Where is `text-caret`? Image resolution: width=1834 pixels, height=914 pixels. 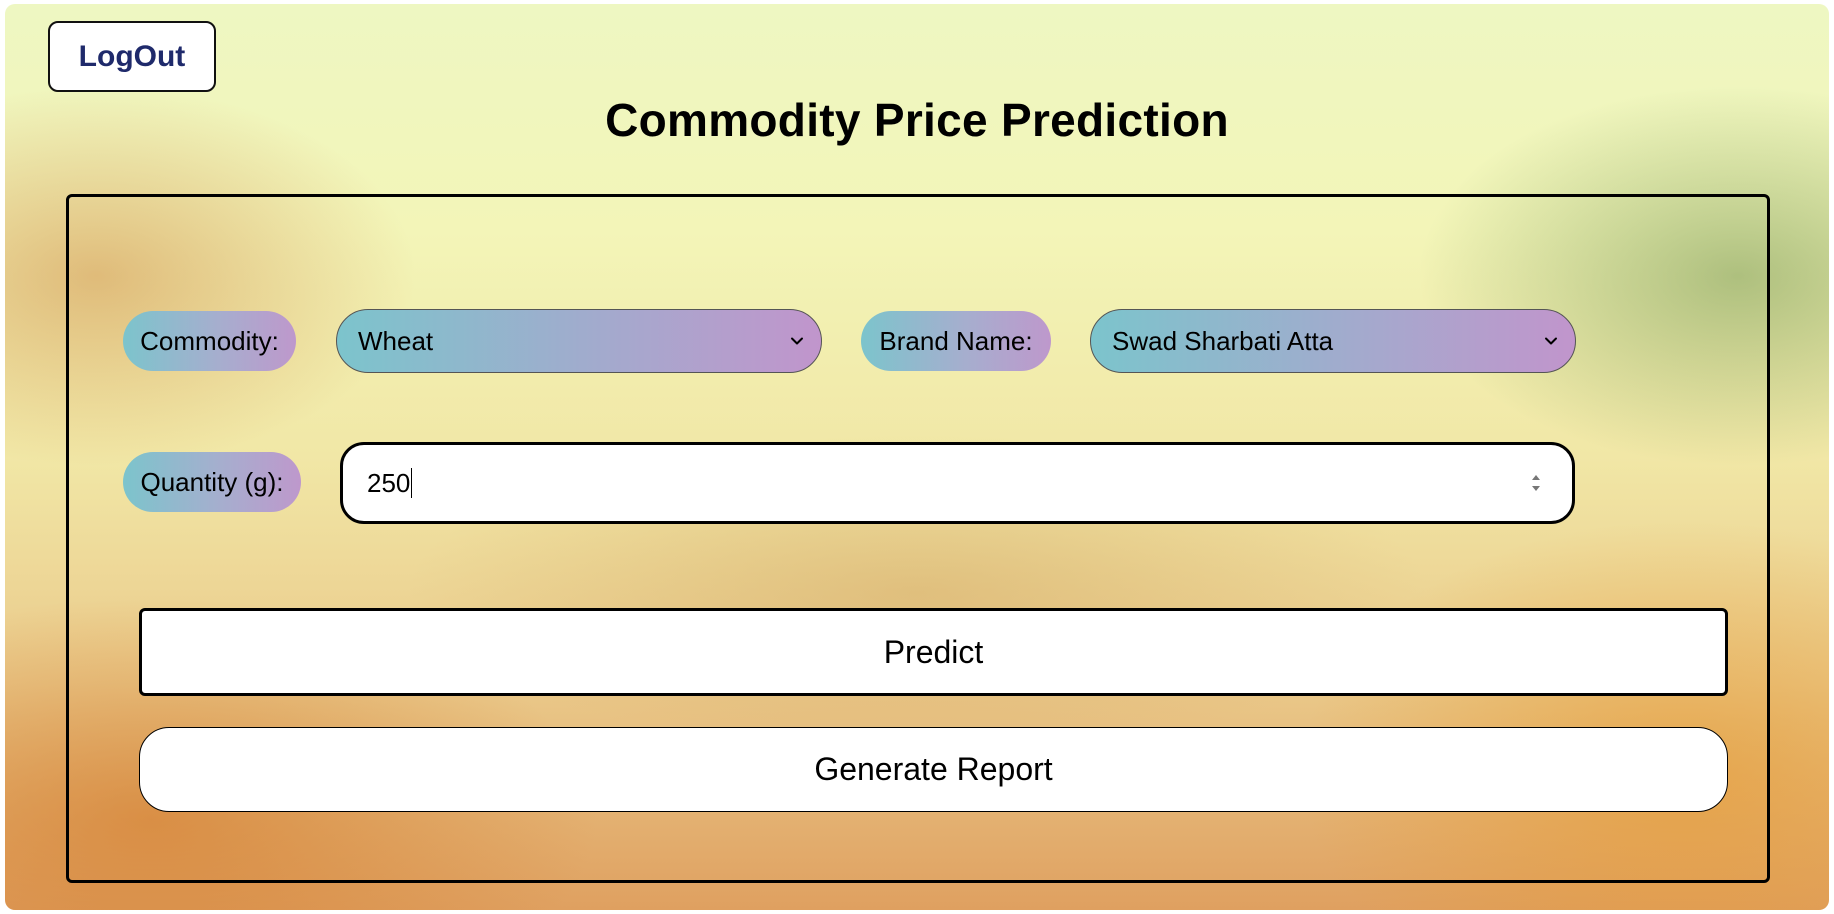
text-caret is located at coordinates (412, 483).